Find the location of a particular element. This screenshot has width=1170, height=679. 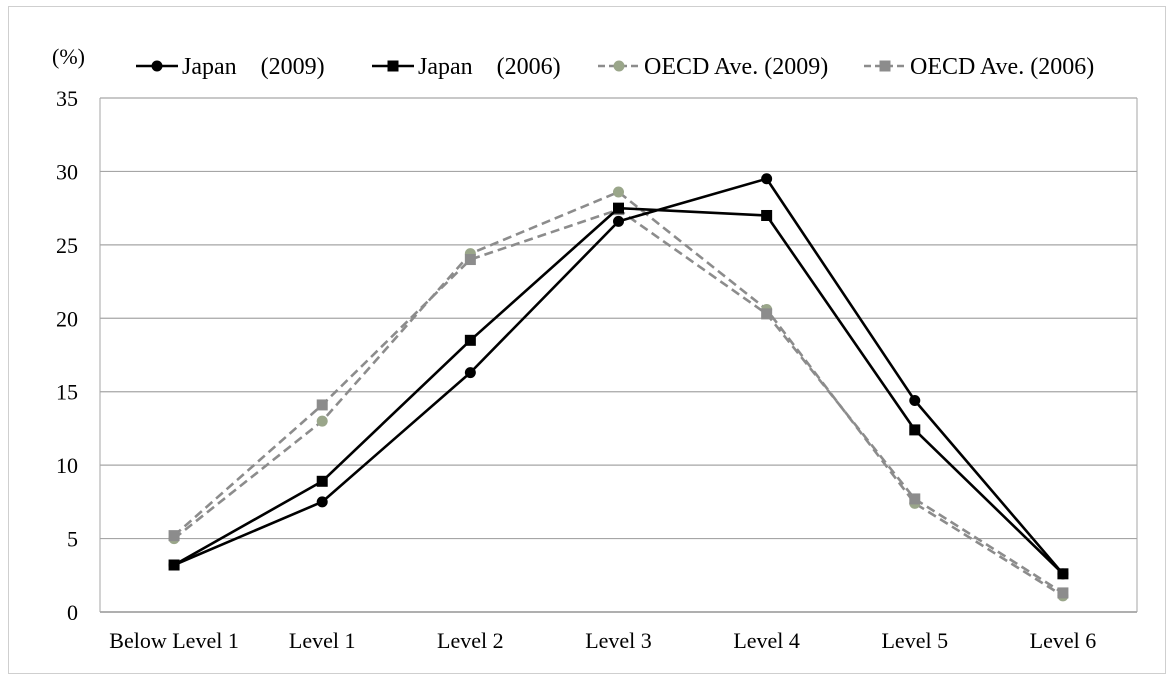

y-tick-label: 15 is located at coordinates (67, 392).